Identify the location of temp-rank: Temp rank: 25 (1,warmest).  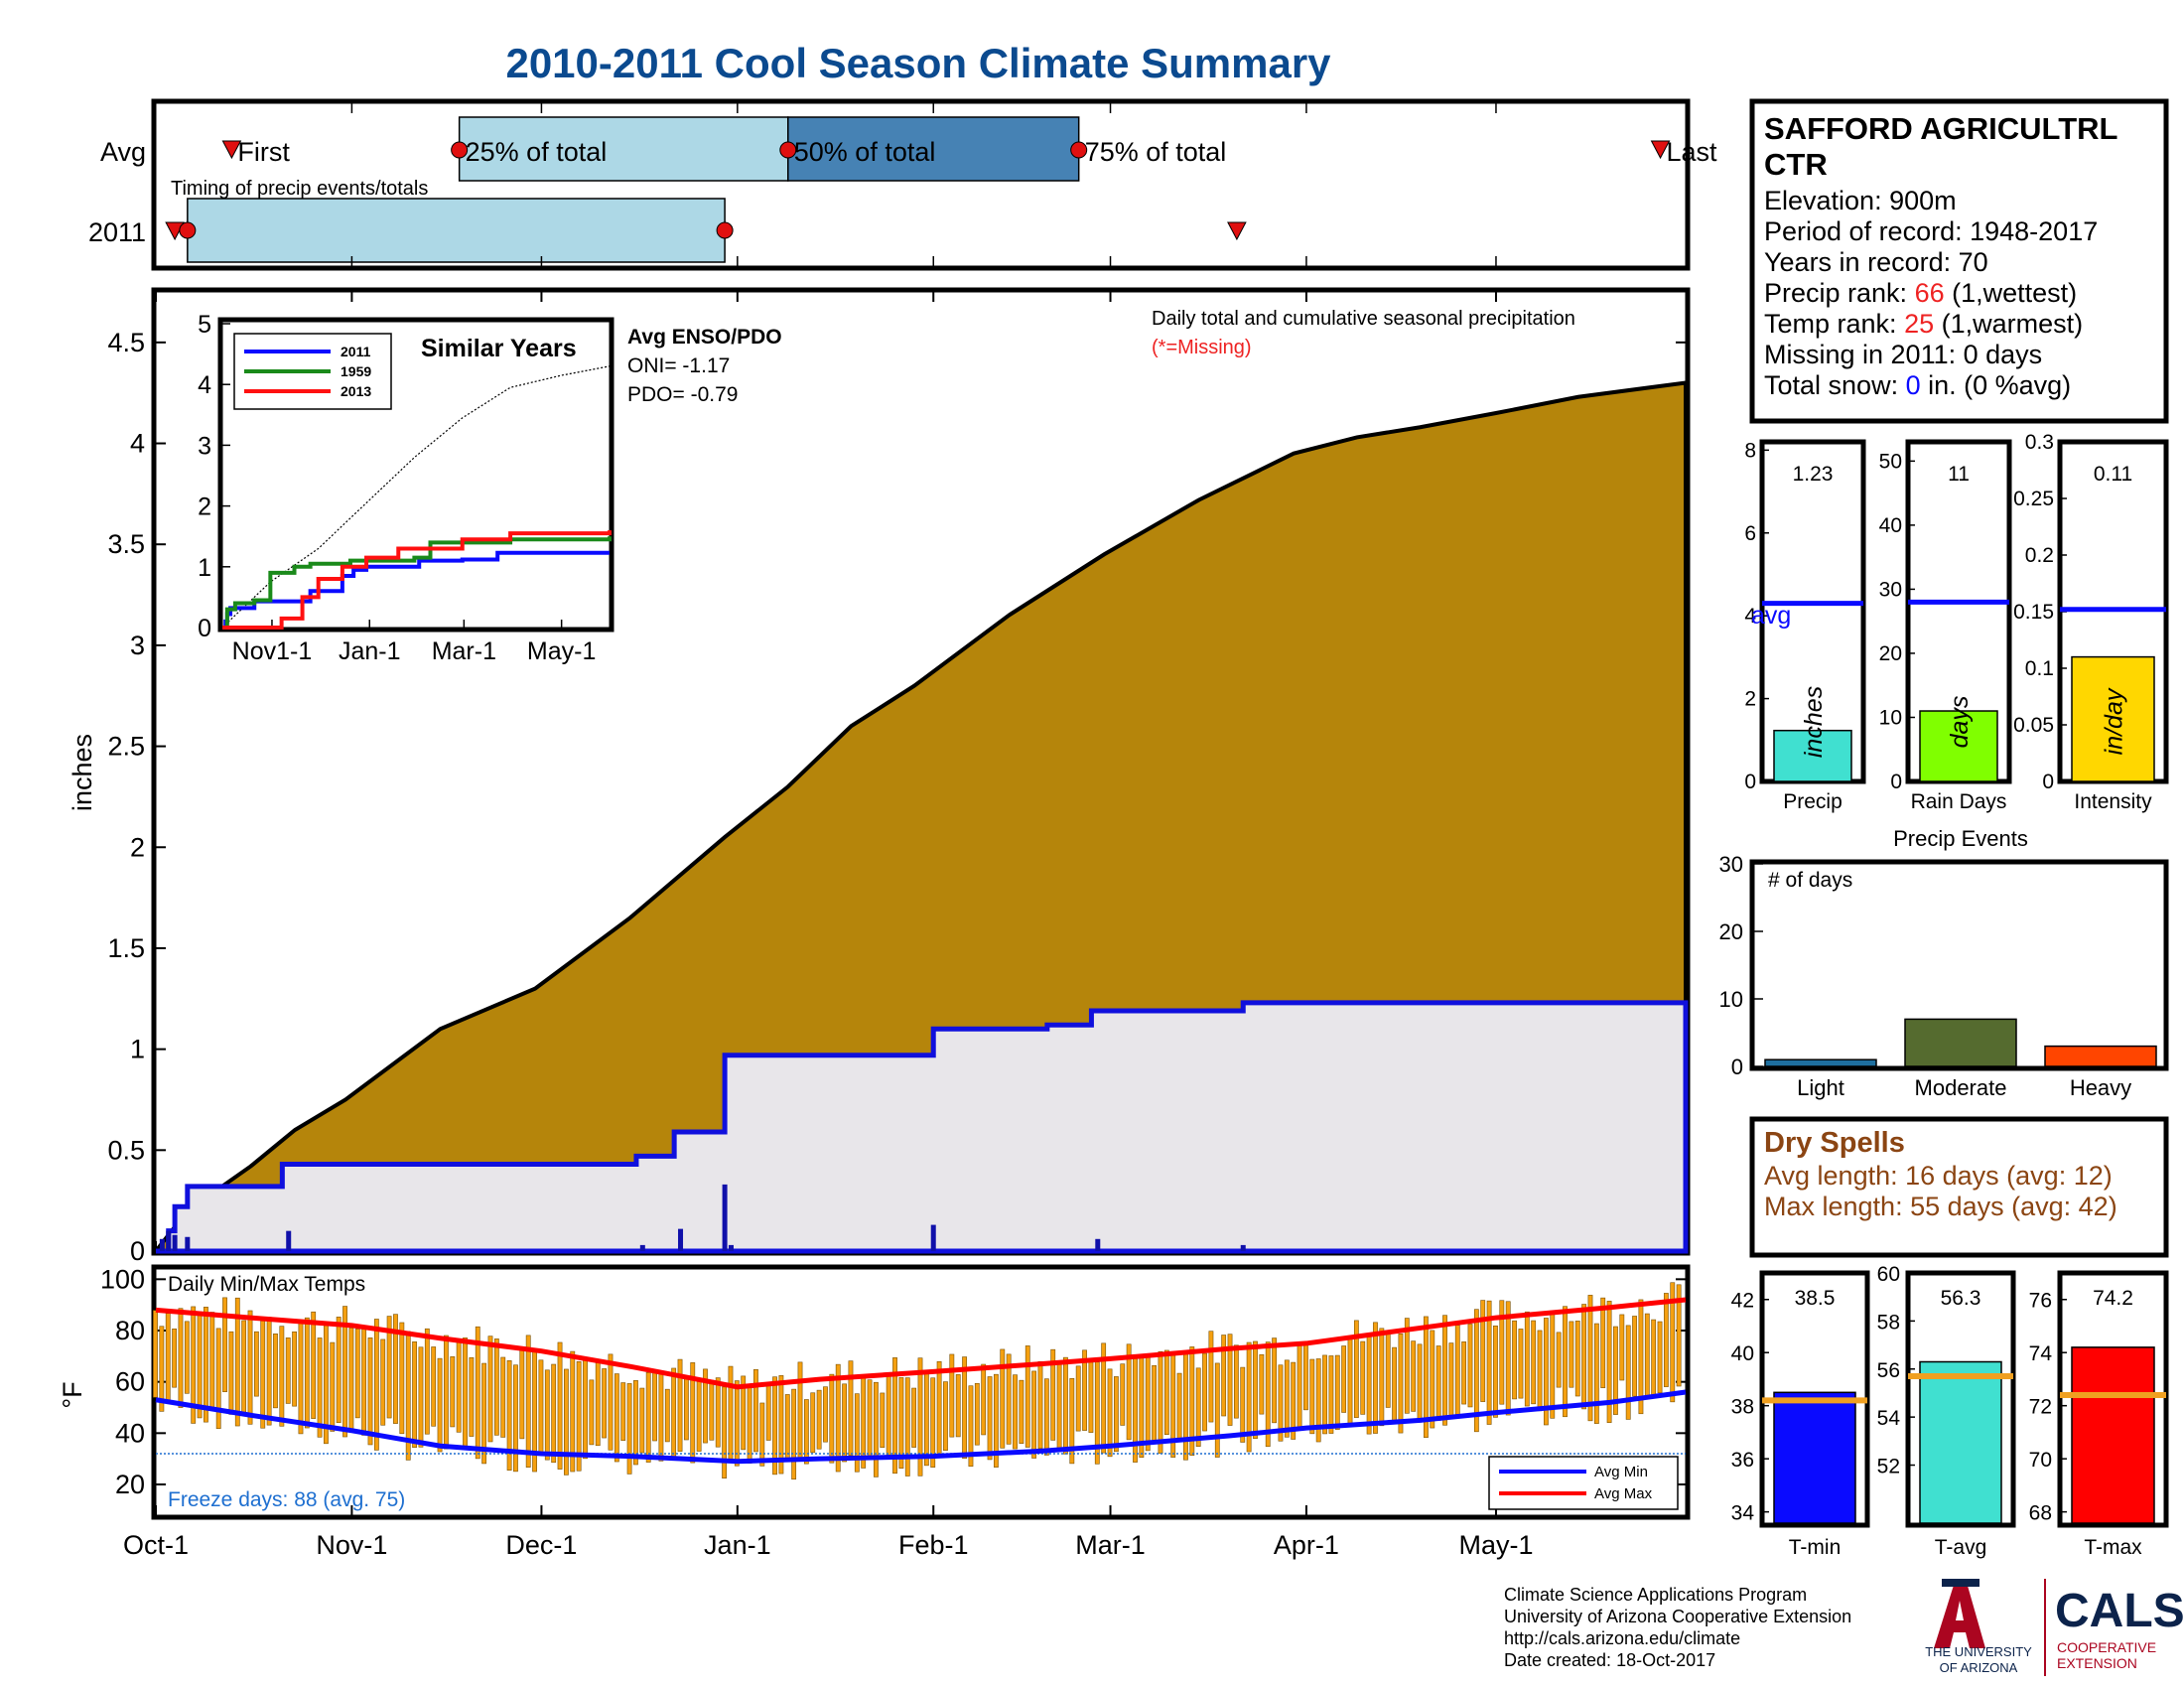
(1923, 324).